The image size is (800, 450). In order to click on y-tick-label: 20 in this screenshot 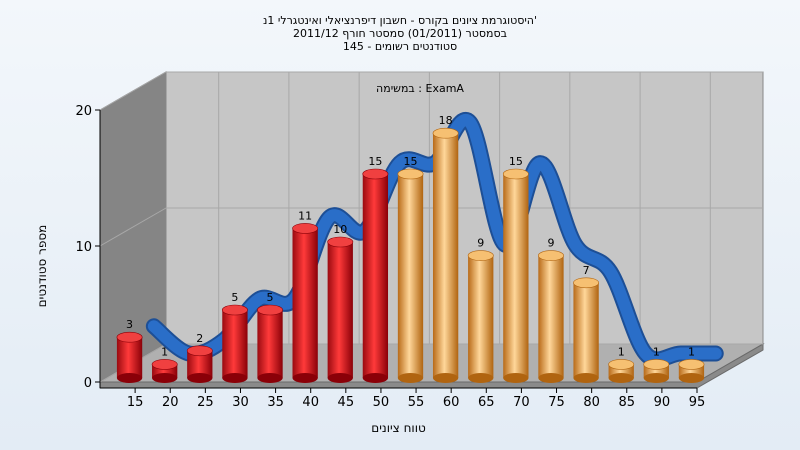, I will do `click(83, 111)`.